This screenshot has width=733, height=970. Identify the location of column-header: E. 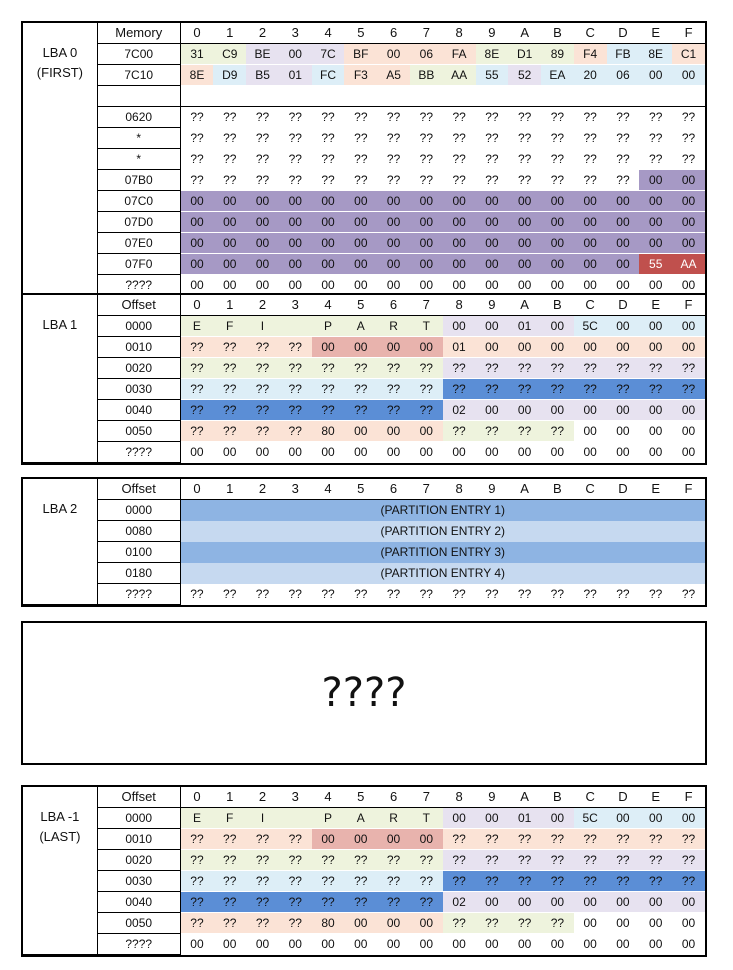
(656, 797).